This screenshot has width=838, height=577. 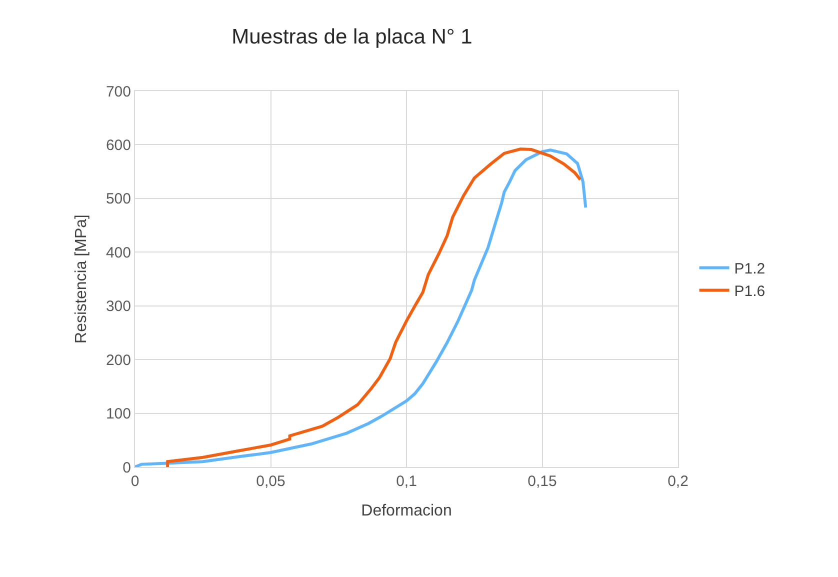 I want to click on x-tick-label: 0,1, so click(x=406, y=481).